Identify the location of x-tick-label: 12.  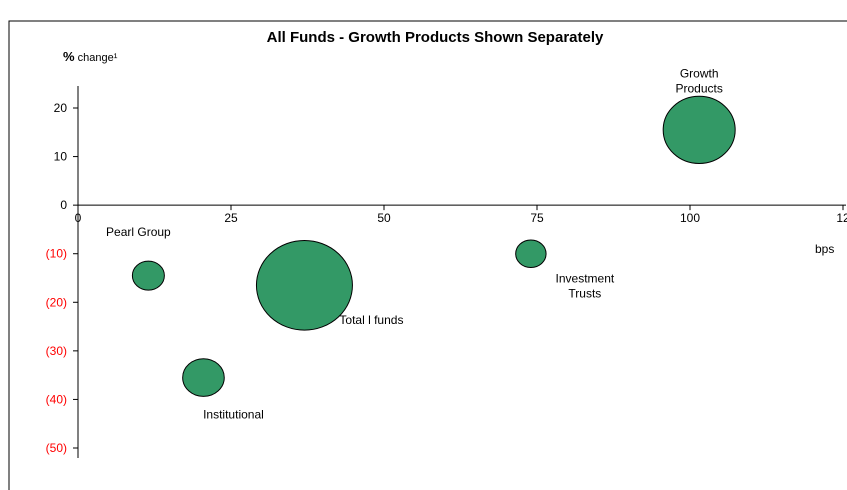
(841, 218).